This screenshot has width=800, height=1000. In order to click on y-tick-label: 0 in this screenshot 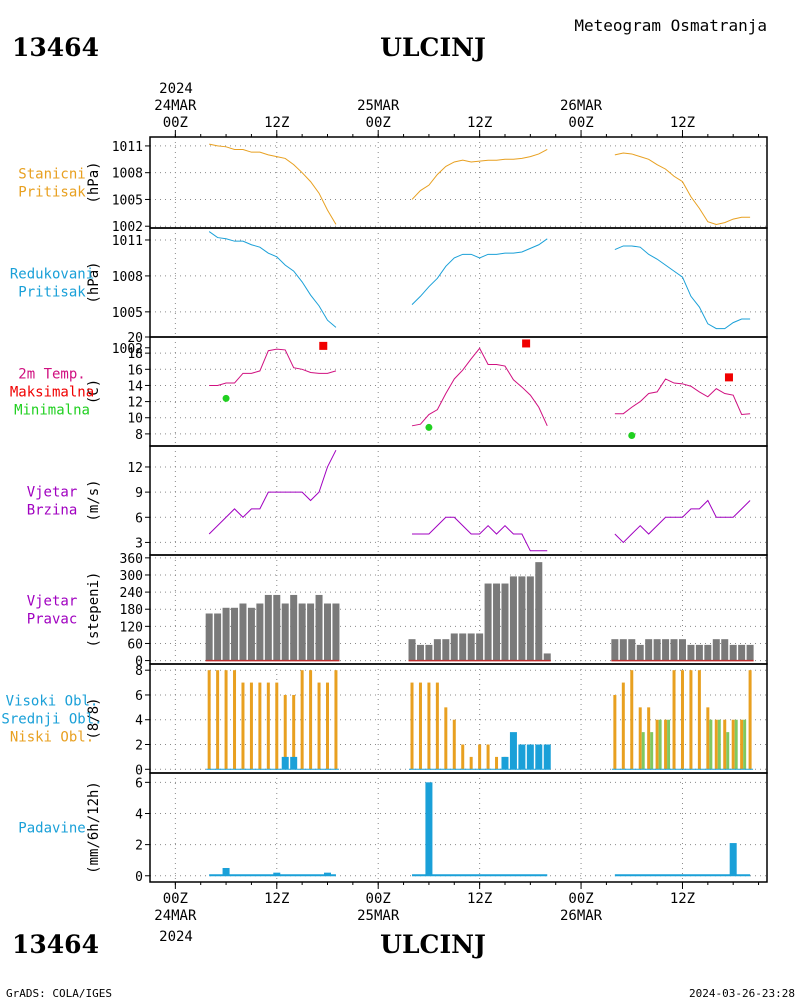, I will do `click(139, 662)`.